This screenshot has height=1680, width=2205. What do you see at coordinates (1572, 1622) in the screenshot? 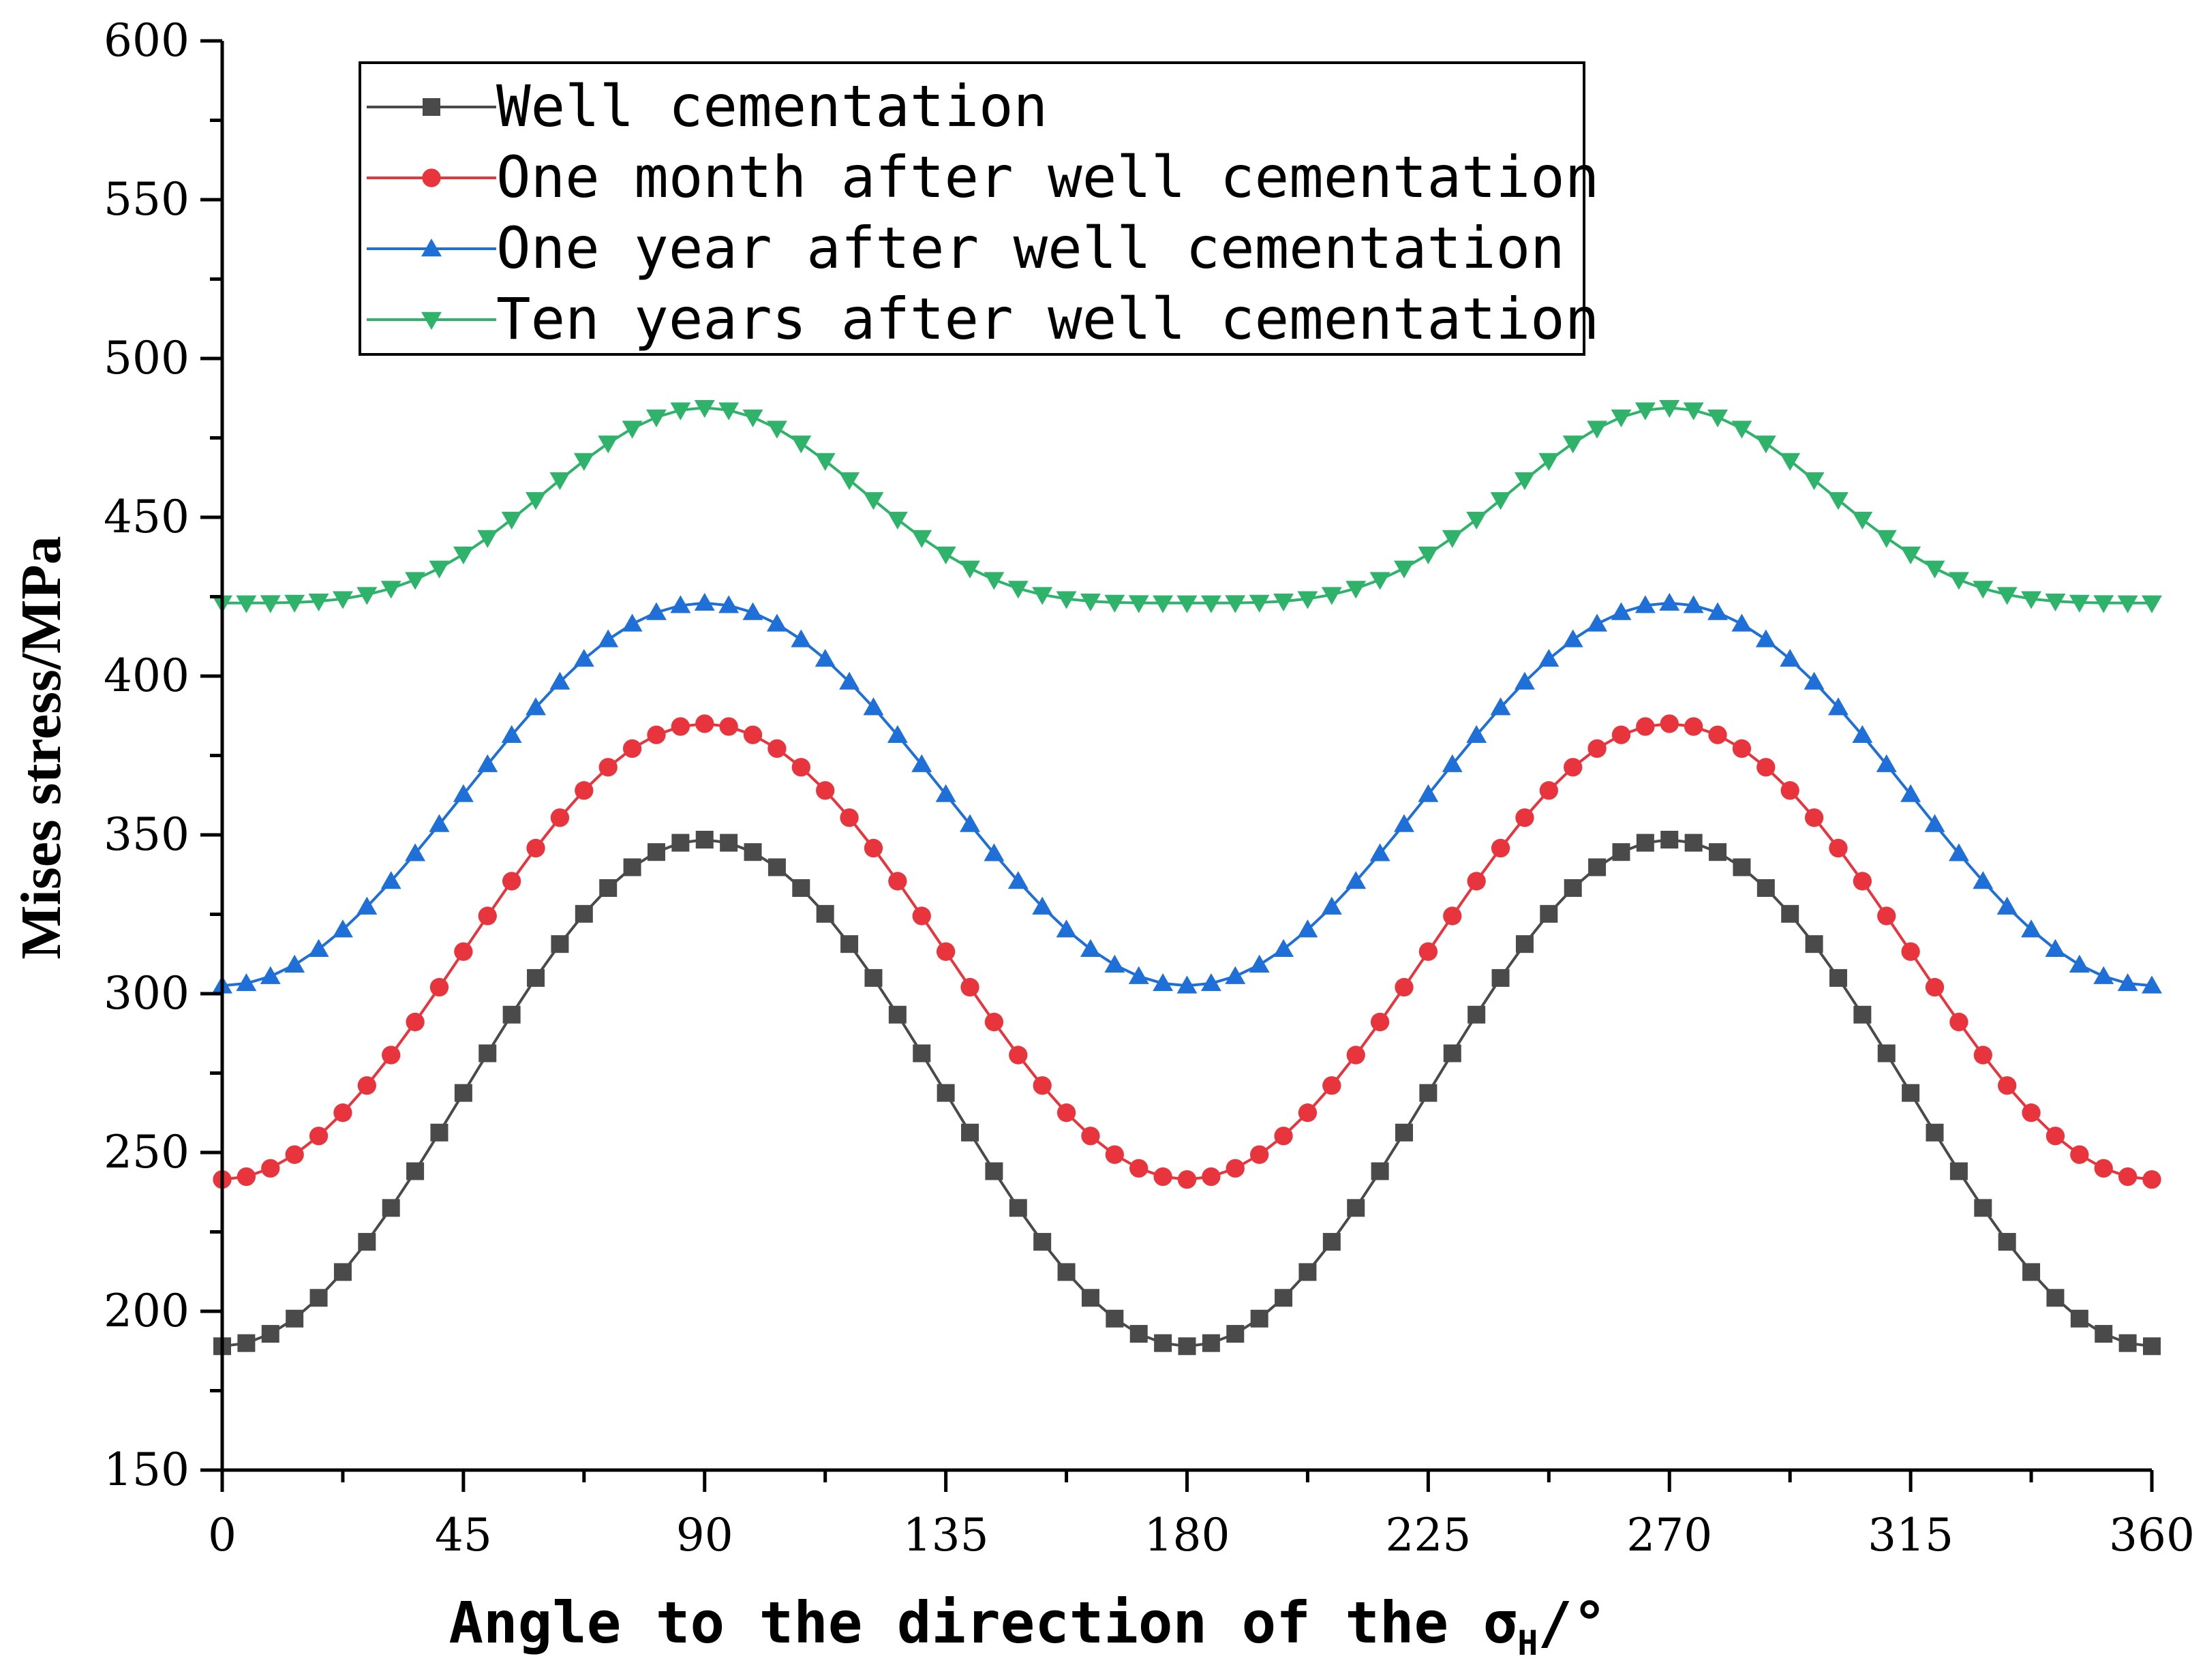
I see `x-axis-label-suffix: /°` at bounding box center [1572, 1622].